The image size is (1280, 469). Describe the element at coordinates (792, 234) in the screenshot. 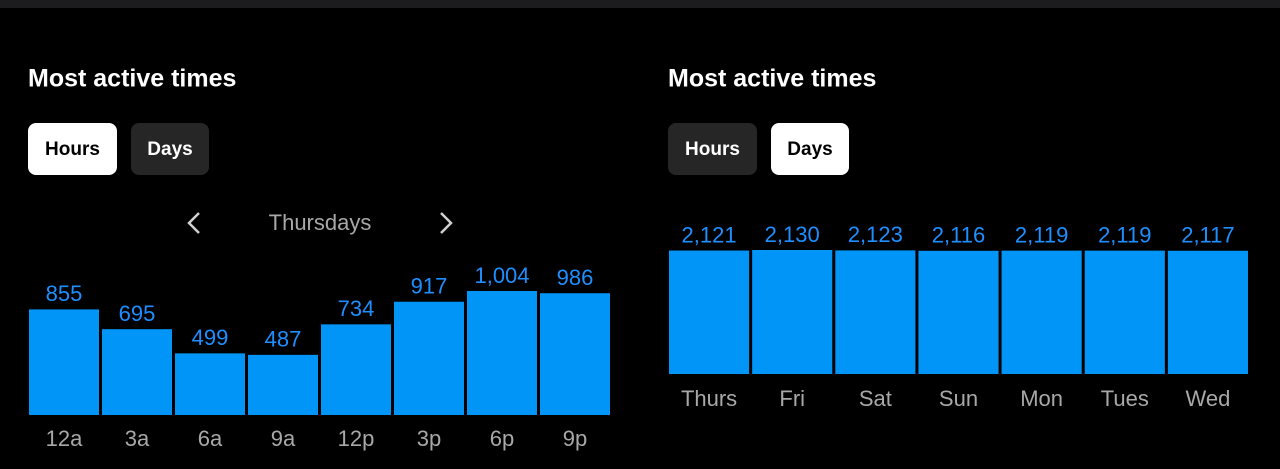

I see `value-label: 2,130` at that location.